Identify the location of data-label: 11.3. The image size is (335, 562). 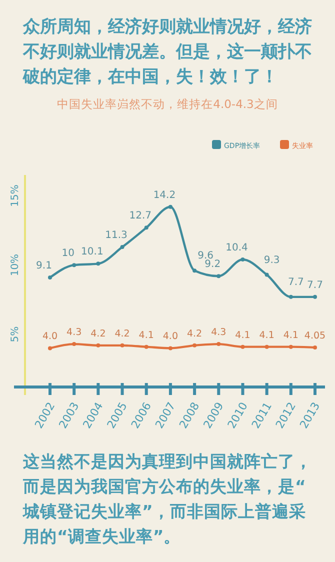
(116, 236).